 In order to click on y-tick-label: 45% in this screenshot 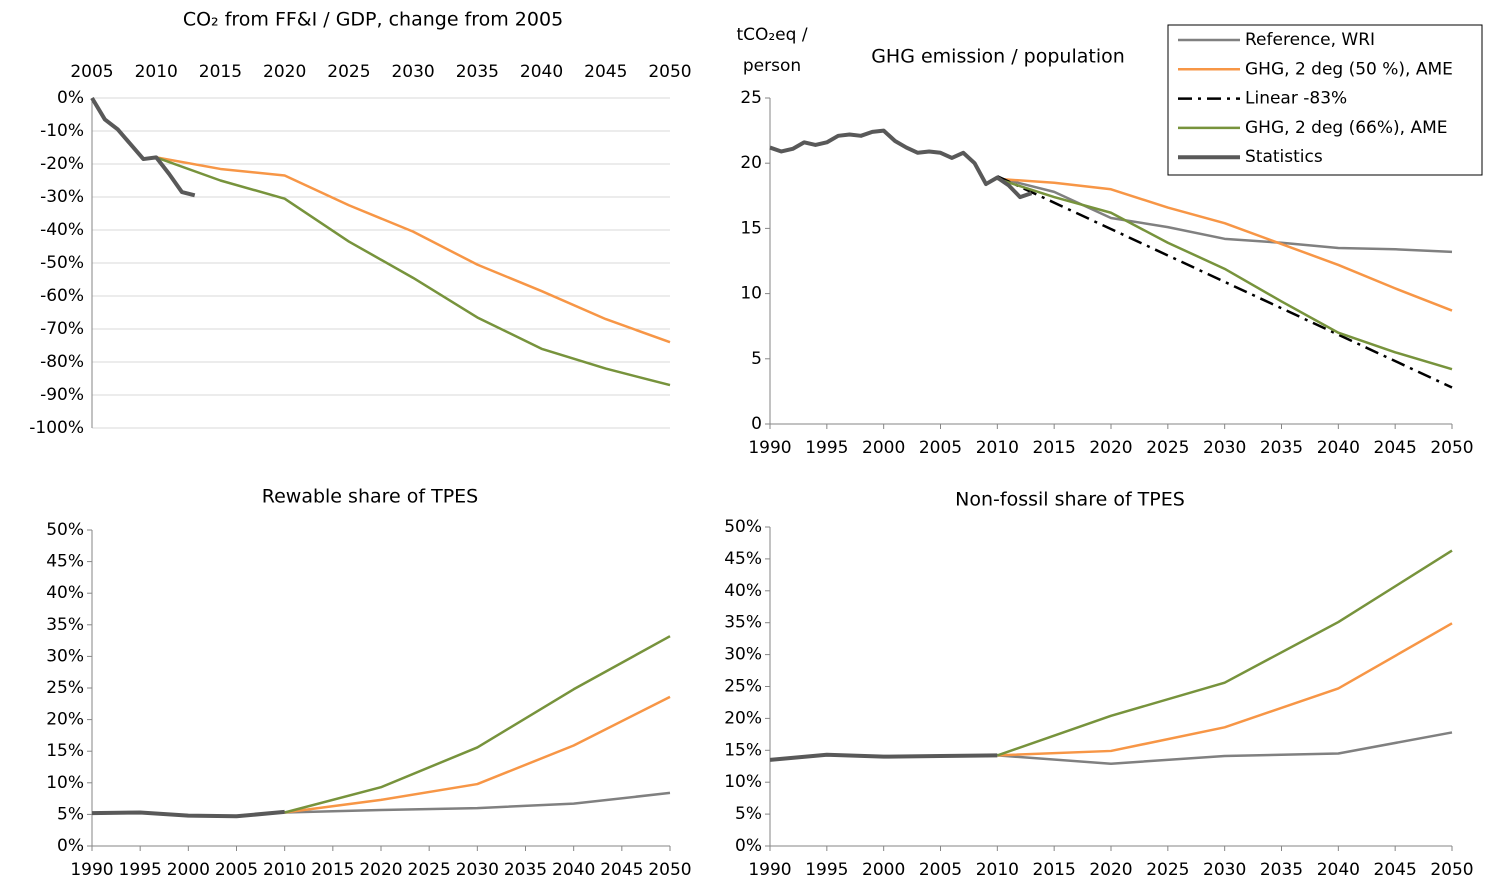, I will do `click(743, 559)`.